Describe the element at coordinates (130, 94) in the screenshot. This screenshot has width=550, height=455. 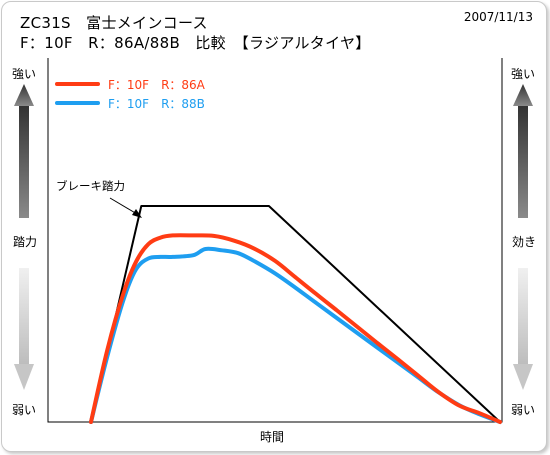
I see `legend: F：10F R：86A F：10F R：88B` at that location.